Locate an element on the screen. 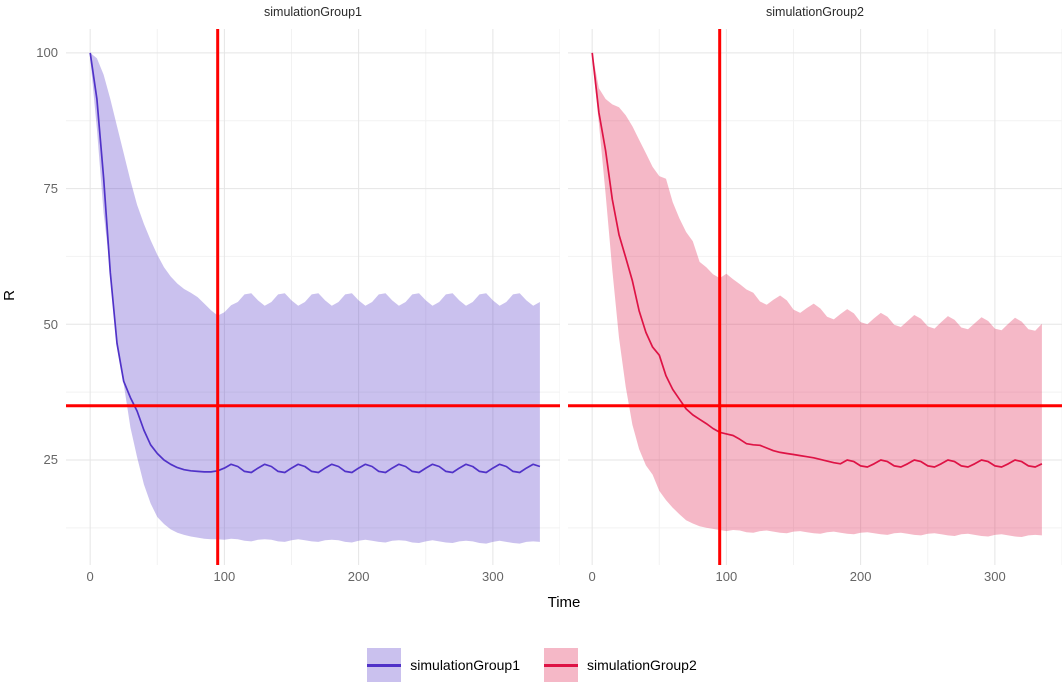 The width and height of the screenshot is (1064, 695). legend: simulationGroup1 simulationGroup2 is located at coordinates (532, 665).